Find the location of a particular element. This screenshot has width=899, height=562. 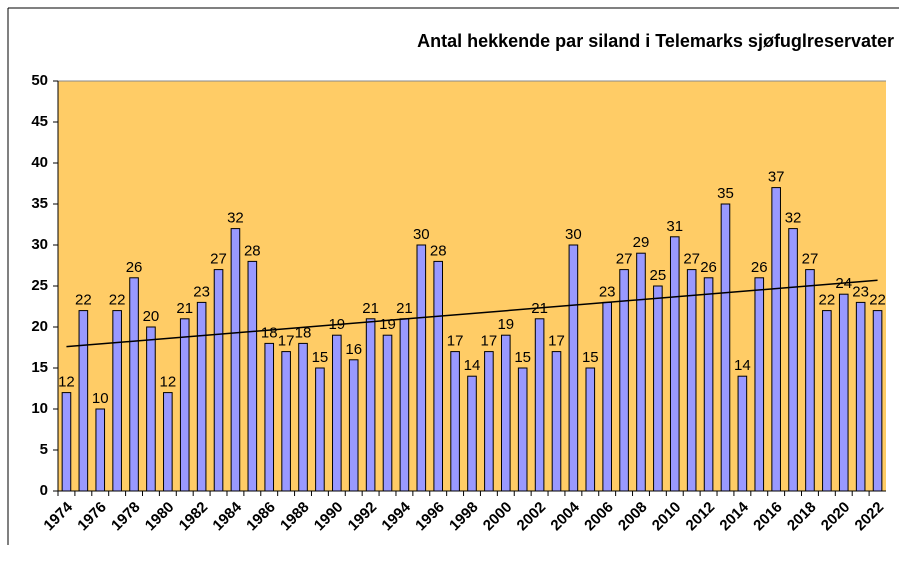

y-tick-label: 40 is located at coordinates (39, 162).